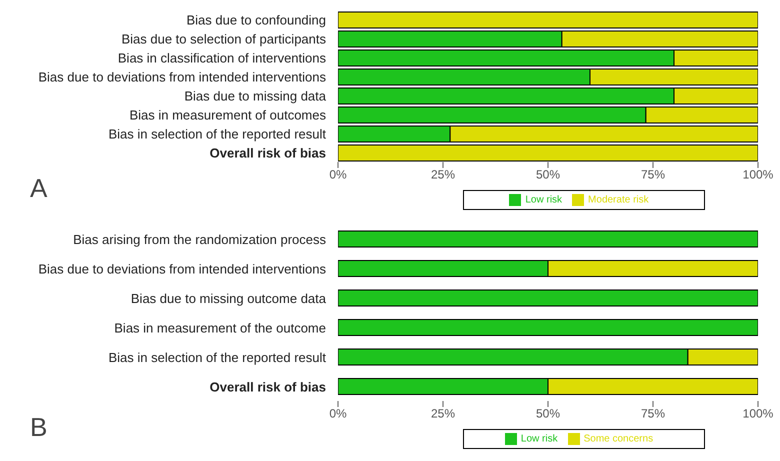 The width and height of the screenshot is (780, 461). What do you see at coordinates (39, 427) in the screenshot?
I see `text: B` at bounding box center [39, 427].